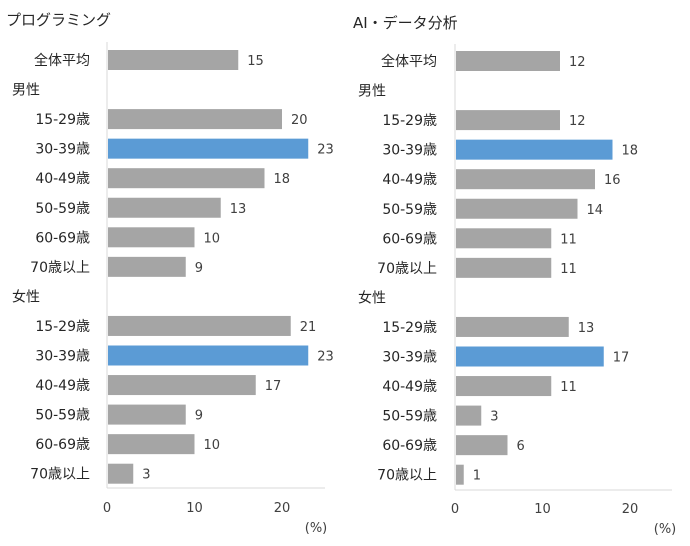 This screenshot has height=546, width=690. I want to click on data-label: 21, so click(308, 327).